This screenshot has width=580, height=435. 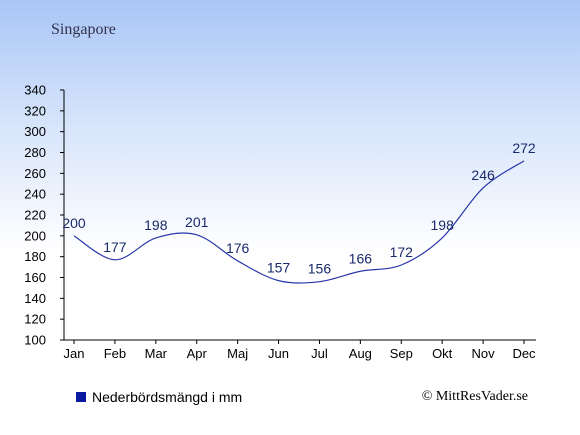 I want to click on x-tick-label: Maj, so click(x=237, y=353).